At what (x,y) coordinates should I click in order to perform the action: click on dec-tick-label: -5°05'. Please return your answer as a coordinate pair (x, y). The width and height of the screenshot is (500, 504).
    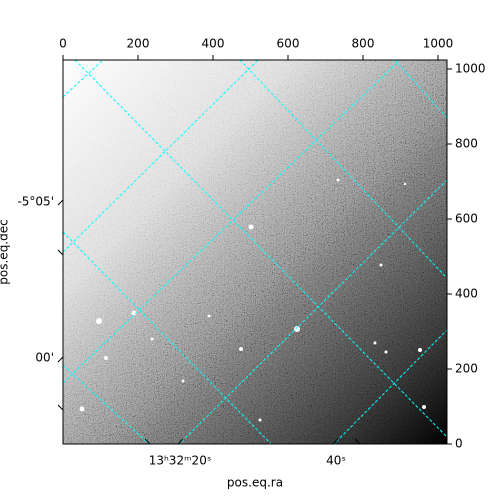
    Looking at the image, I should click on (35, 202).